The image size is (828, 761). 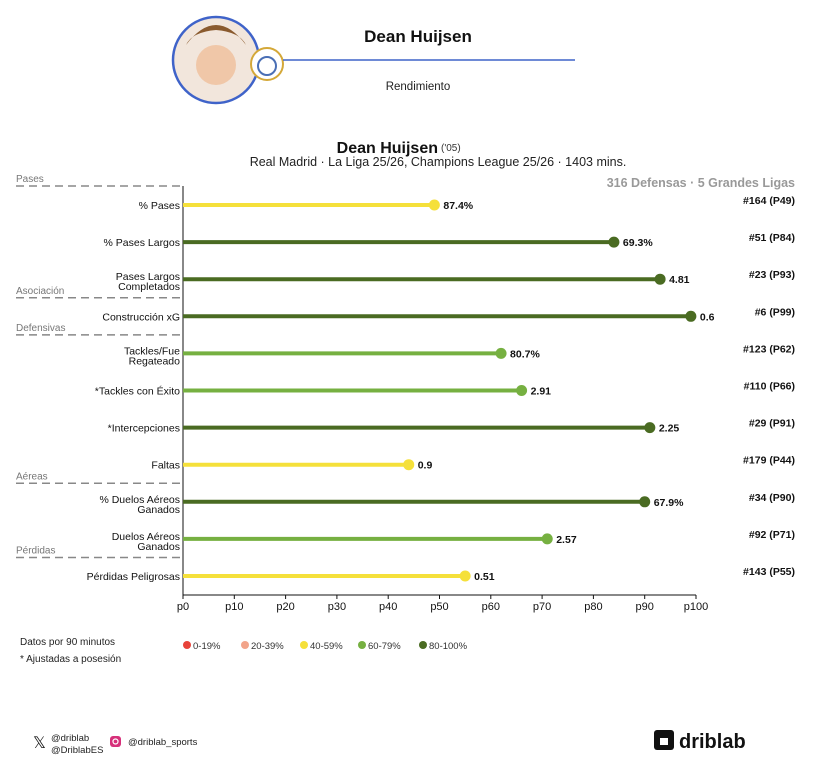 What do you see at coordinates (696, 607) in the screenshot?
I see `x-tick-label: p100` at bounding box center [696, 607].